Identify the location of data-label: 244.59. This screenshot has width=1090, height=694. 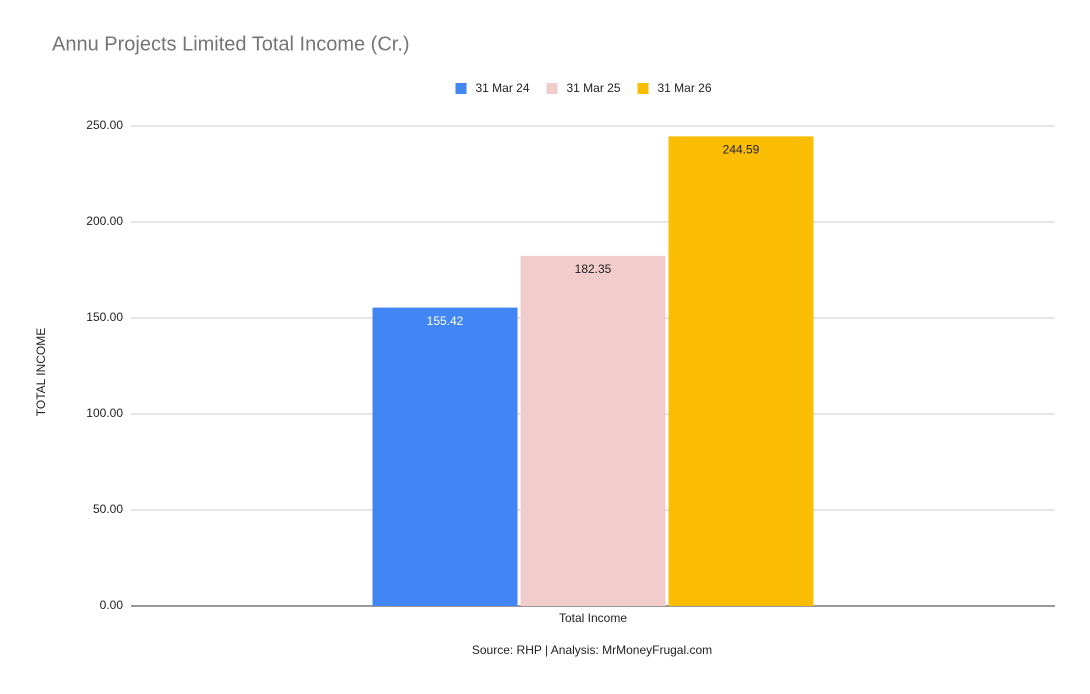
(741, 150).